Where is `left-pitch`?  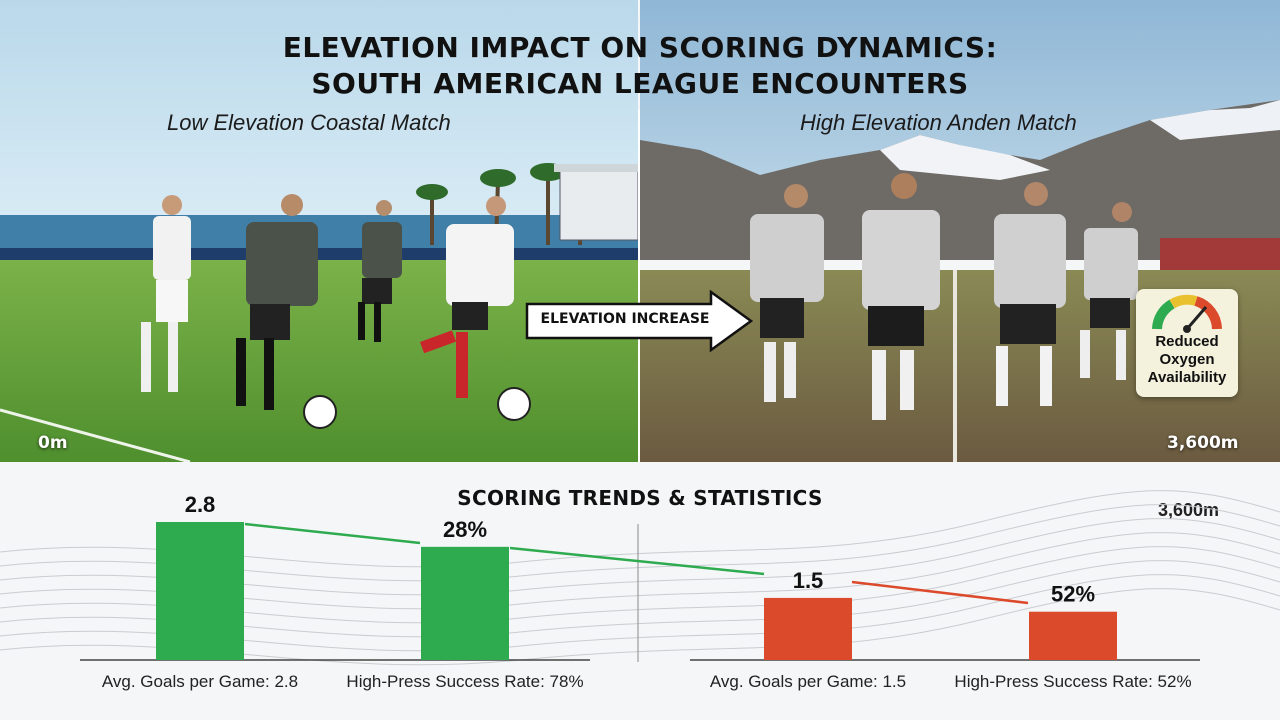 left-pitch is located at coordinates (319, 357).